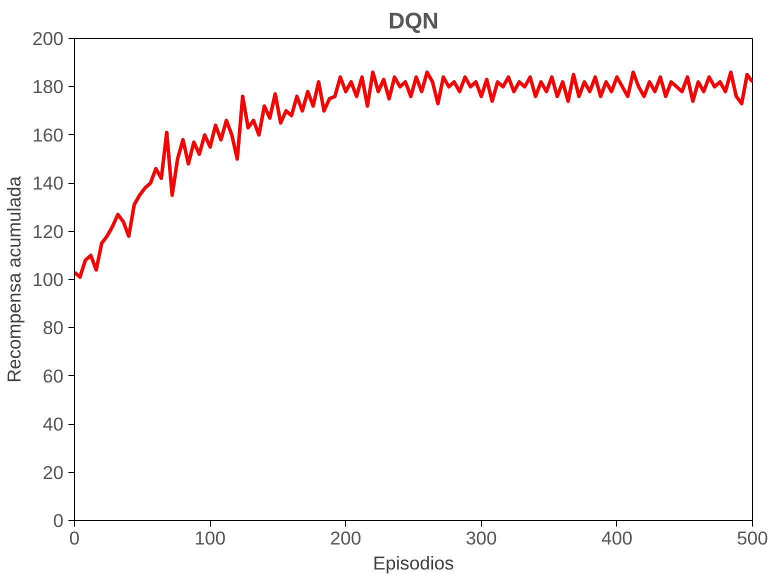 This screenshot has height=576, width=774. What do you see at coordinates (58, 520) in the screenshot?
I see `y-tick-label: 0` at bounding box center [58, 520].